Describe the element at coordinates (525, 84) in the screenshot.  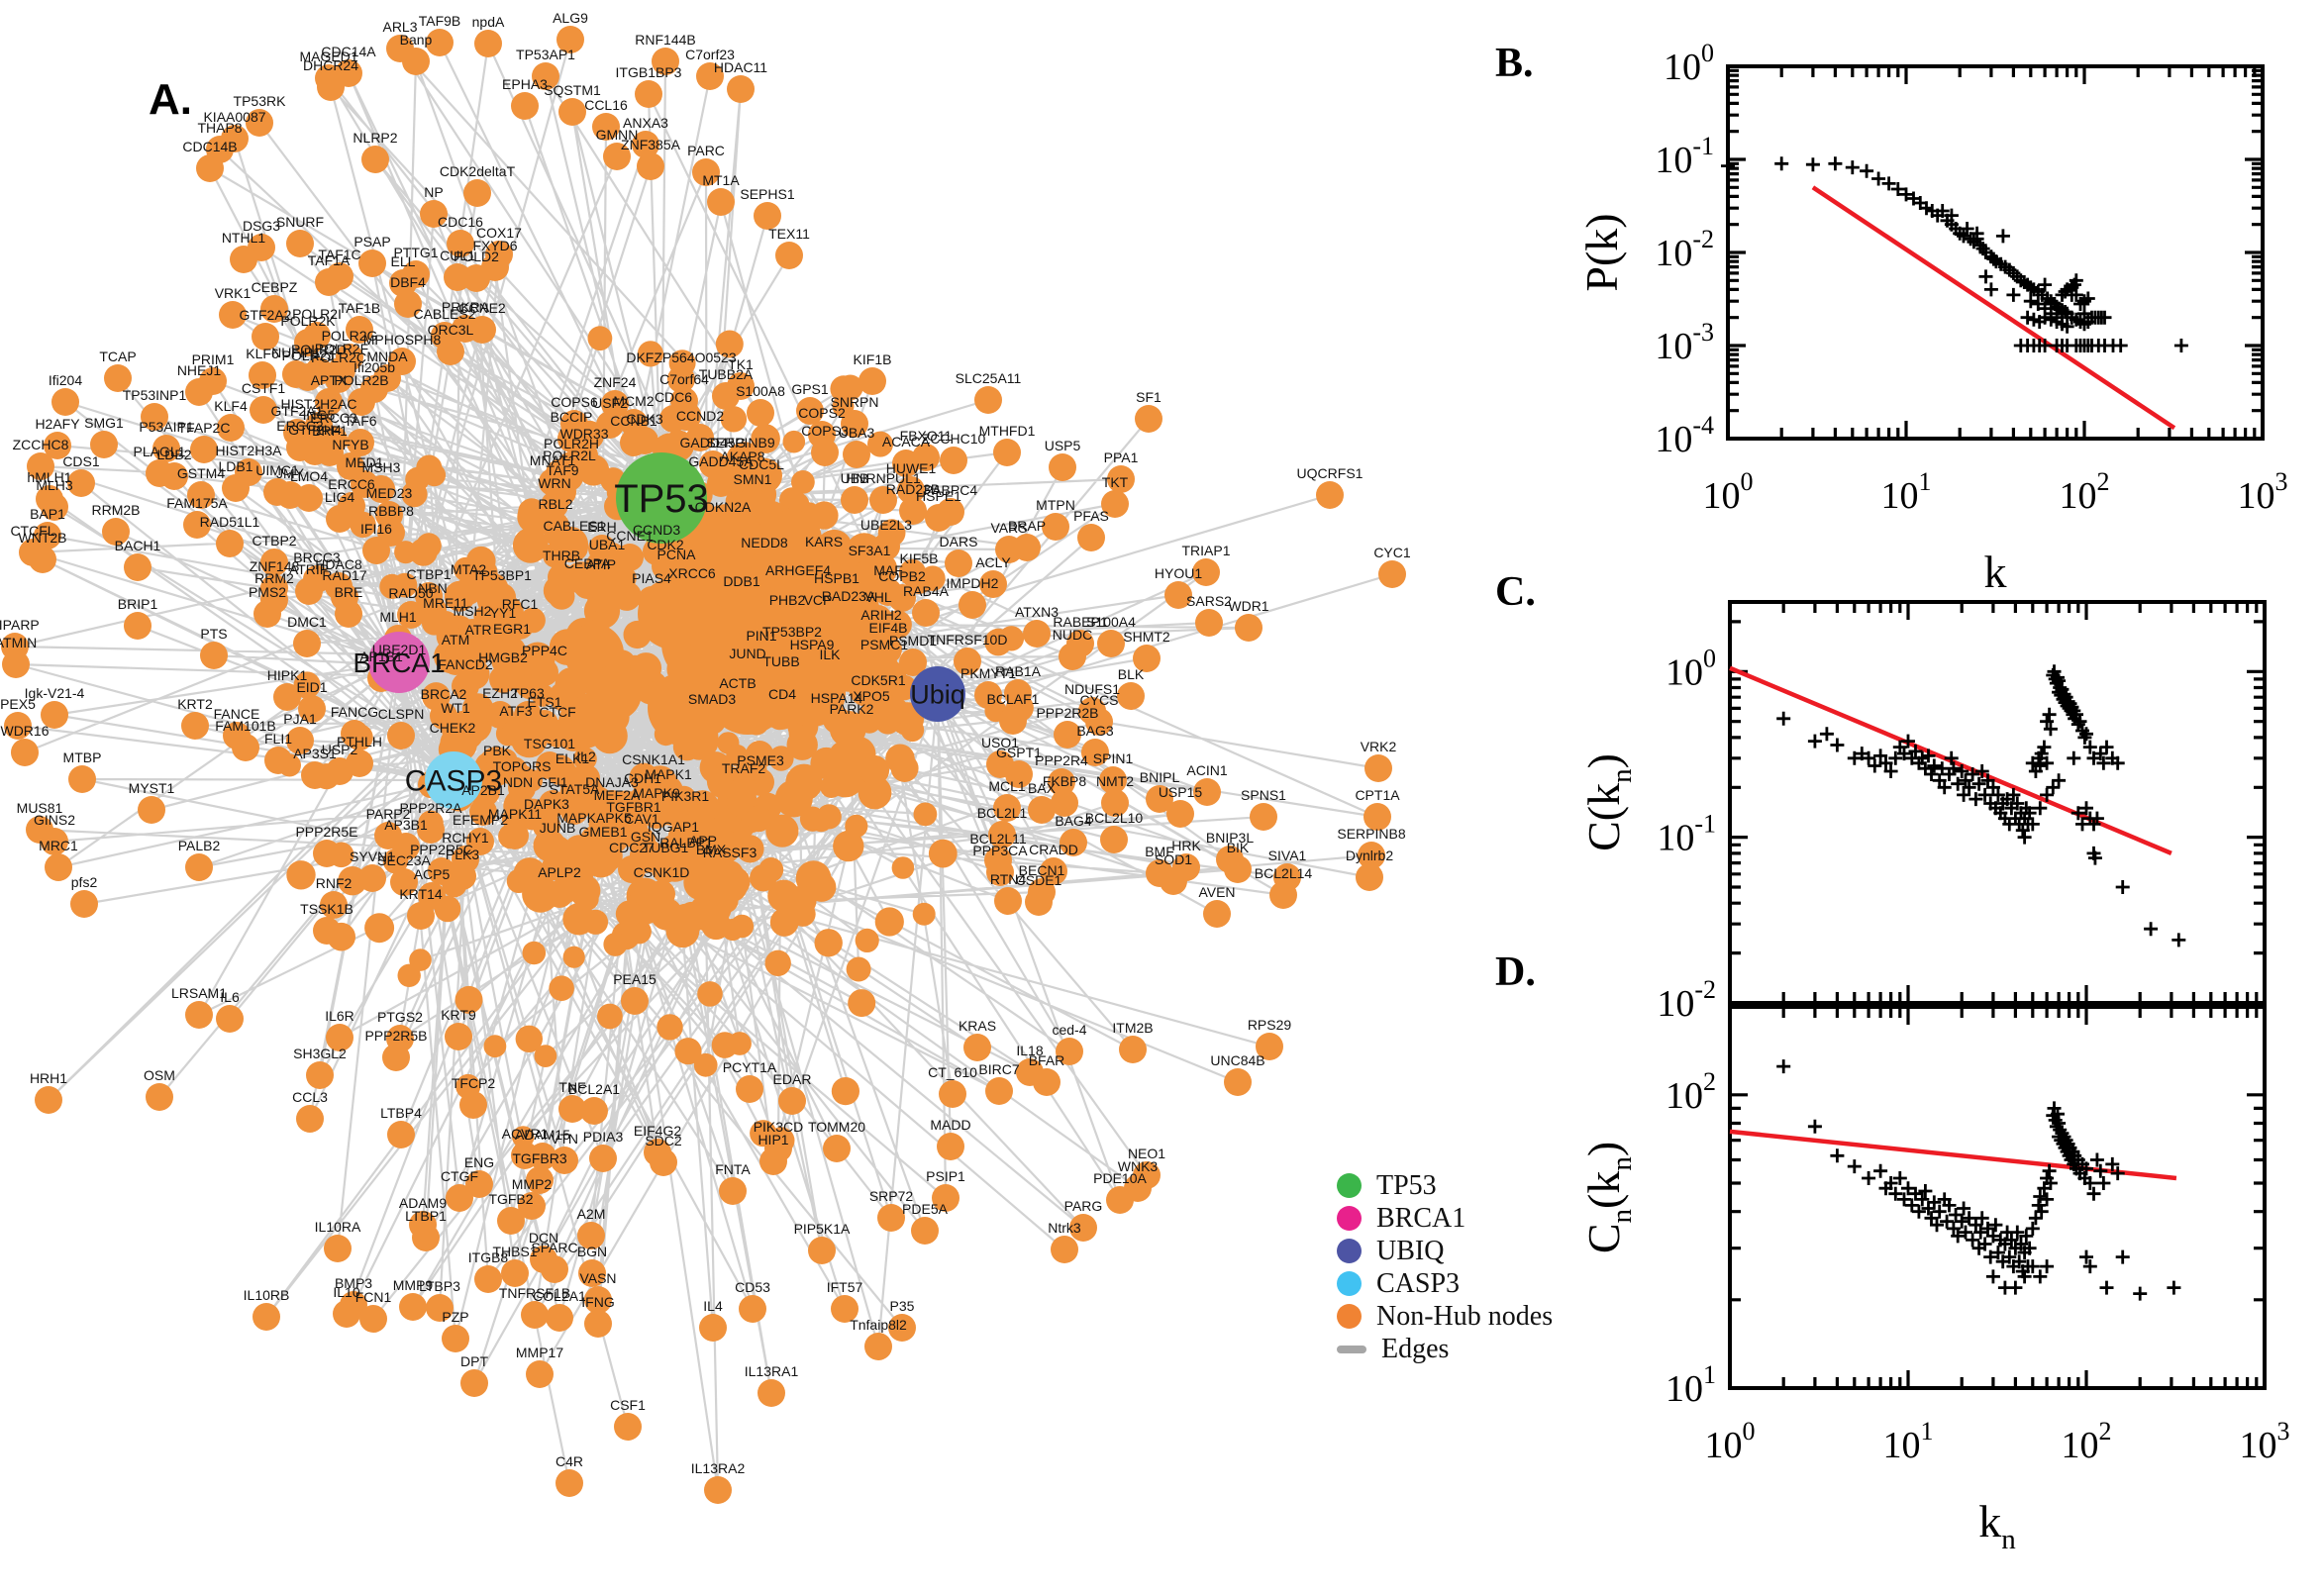
I see `svg-text: EPHA3` at that location.